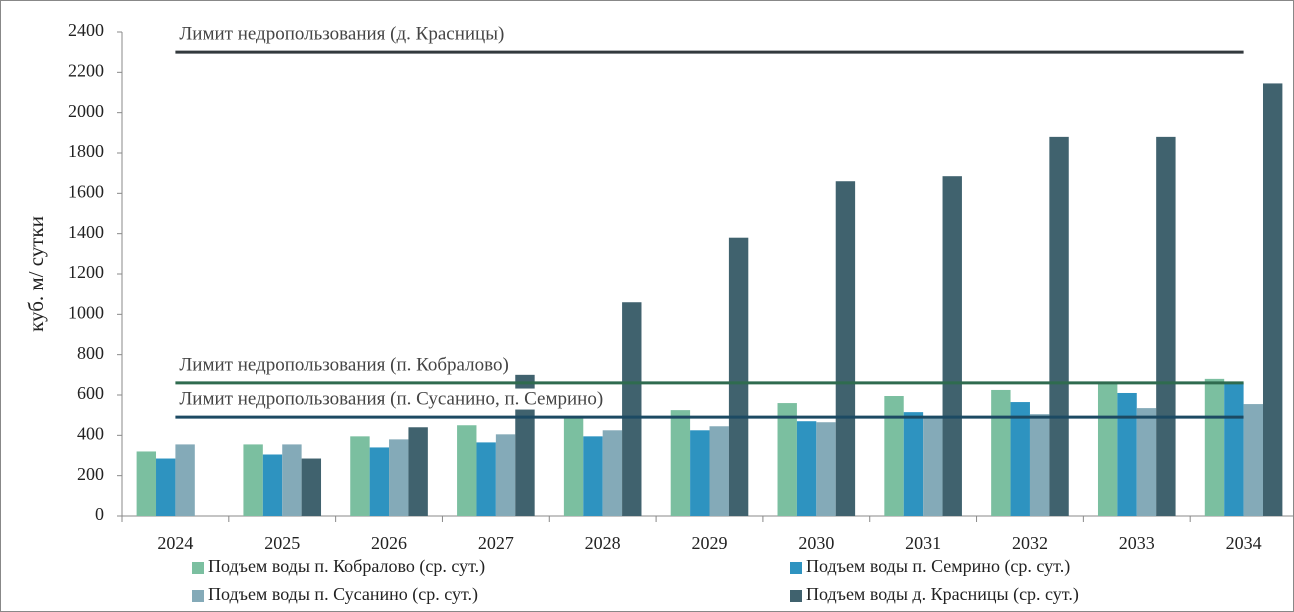 This screenshot has width=1294, height=612. I want to click on x-tick-label: 2031, so click(923, 543).